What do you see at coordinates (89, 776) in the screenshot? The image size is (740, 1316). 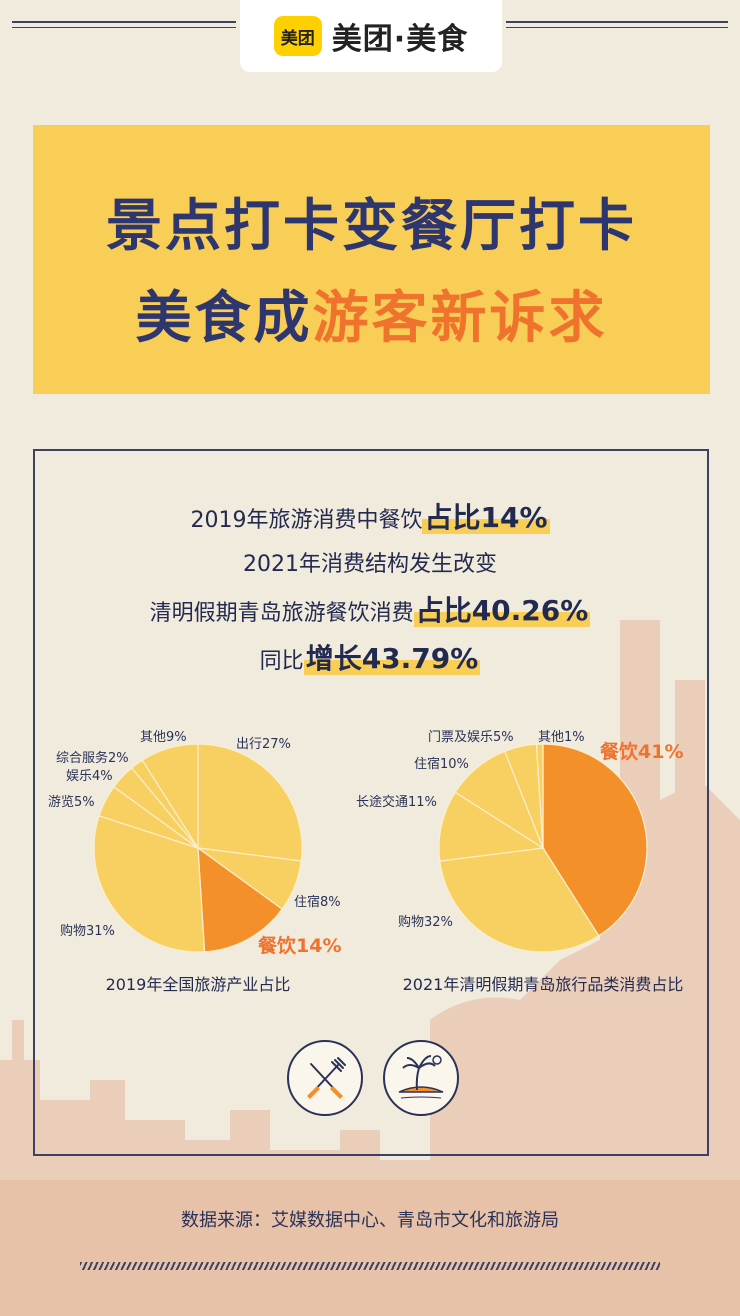 I see `pie-label-娱乐: 娱乐4%` at bounding box center [89, 776].